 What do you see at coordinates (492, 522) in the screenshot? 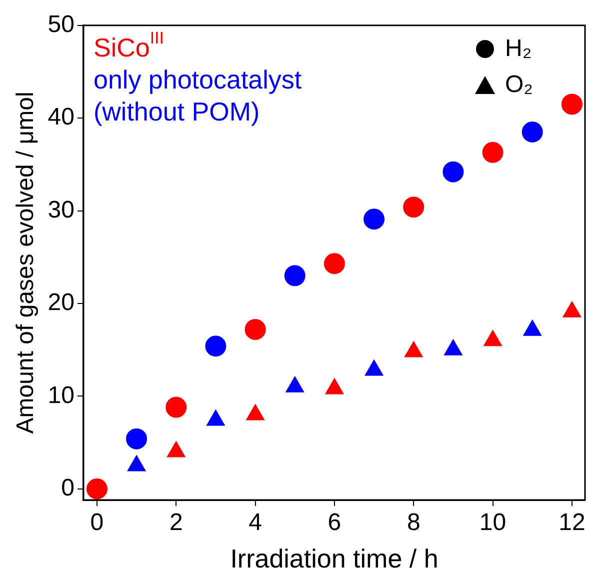
I see `x-tick-label: 10` at bounding box center [492, 522].